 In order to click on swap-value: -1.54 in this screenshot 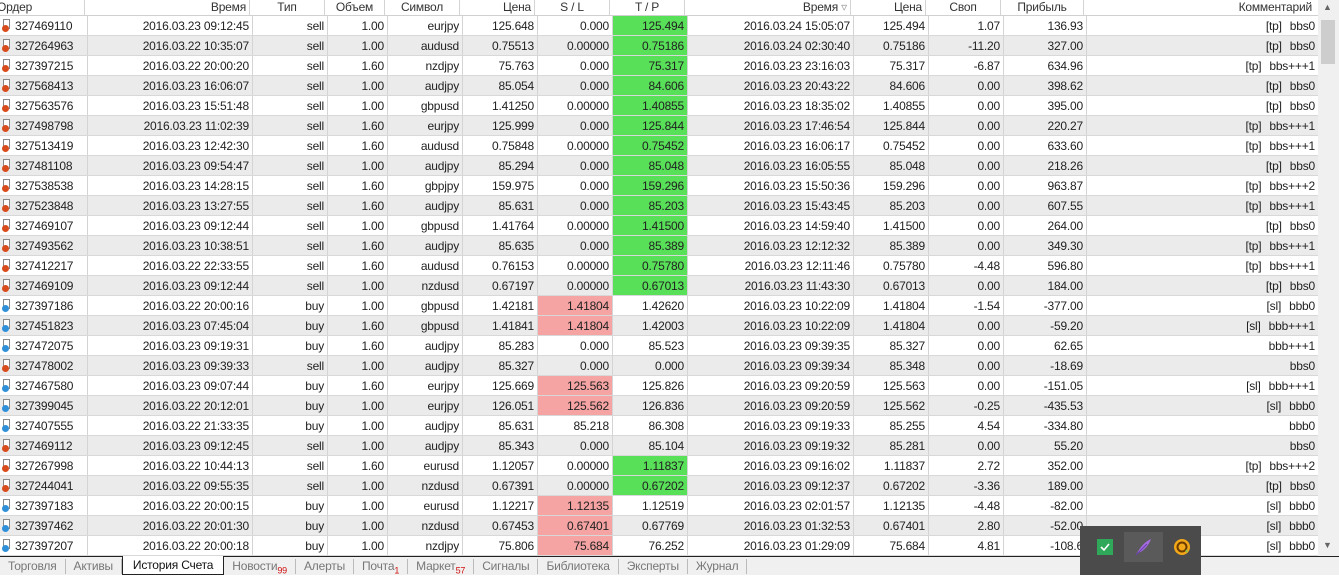, I will do `click(987, 306)`.